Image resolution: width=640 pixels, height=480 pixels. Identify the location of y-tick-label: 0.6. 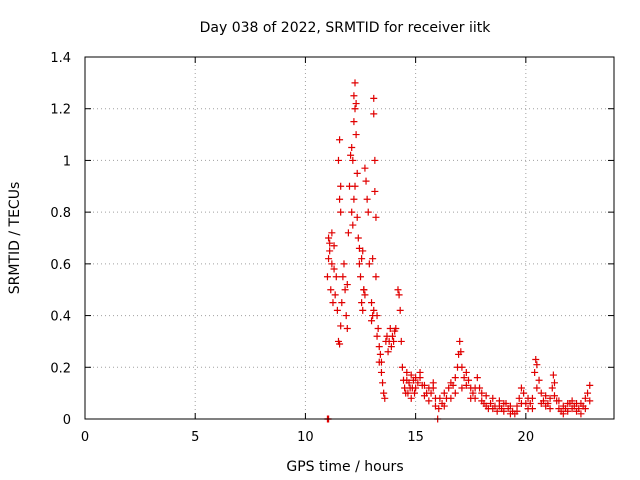
(60, 265).